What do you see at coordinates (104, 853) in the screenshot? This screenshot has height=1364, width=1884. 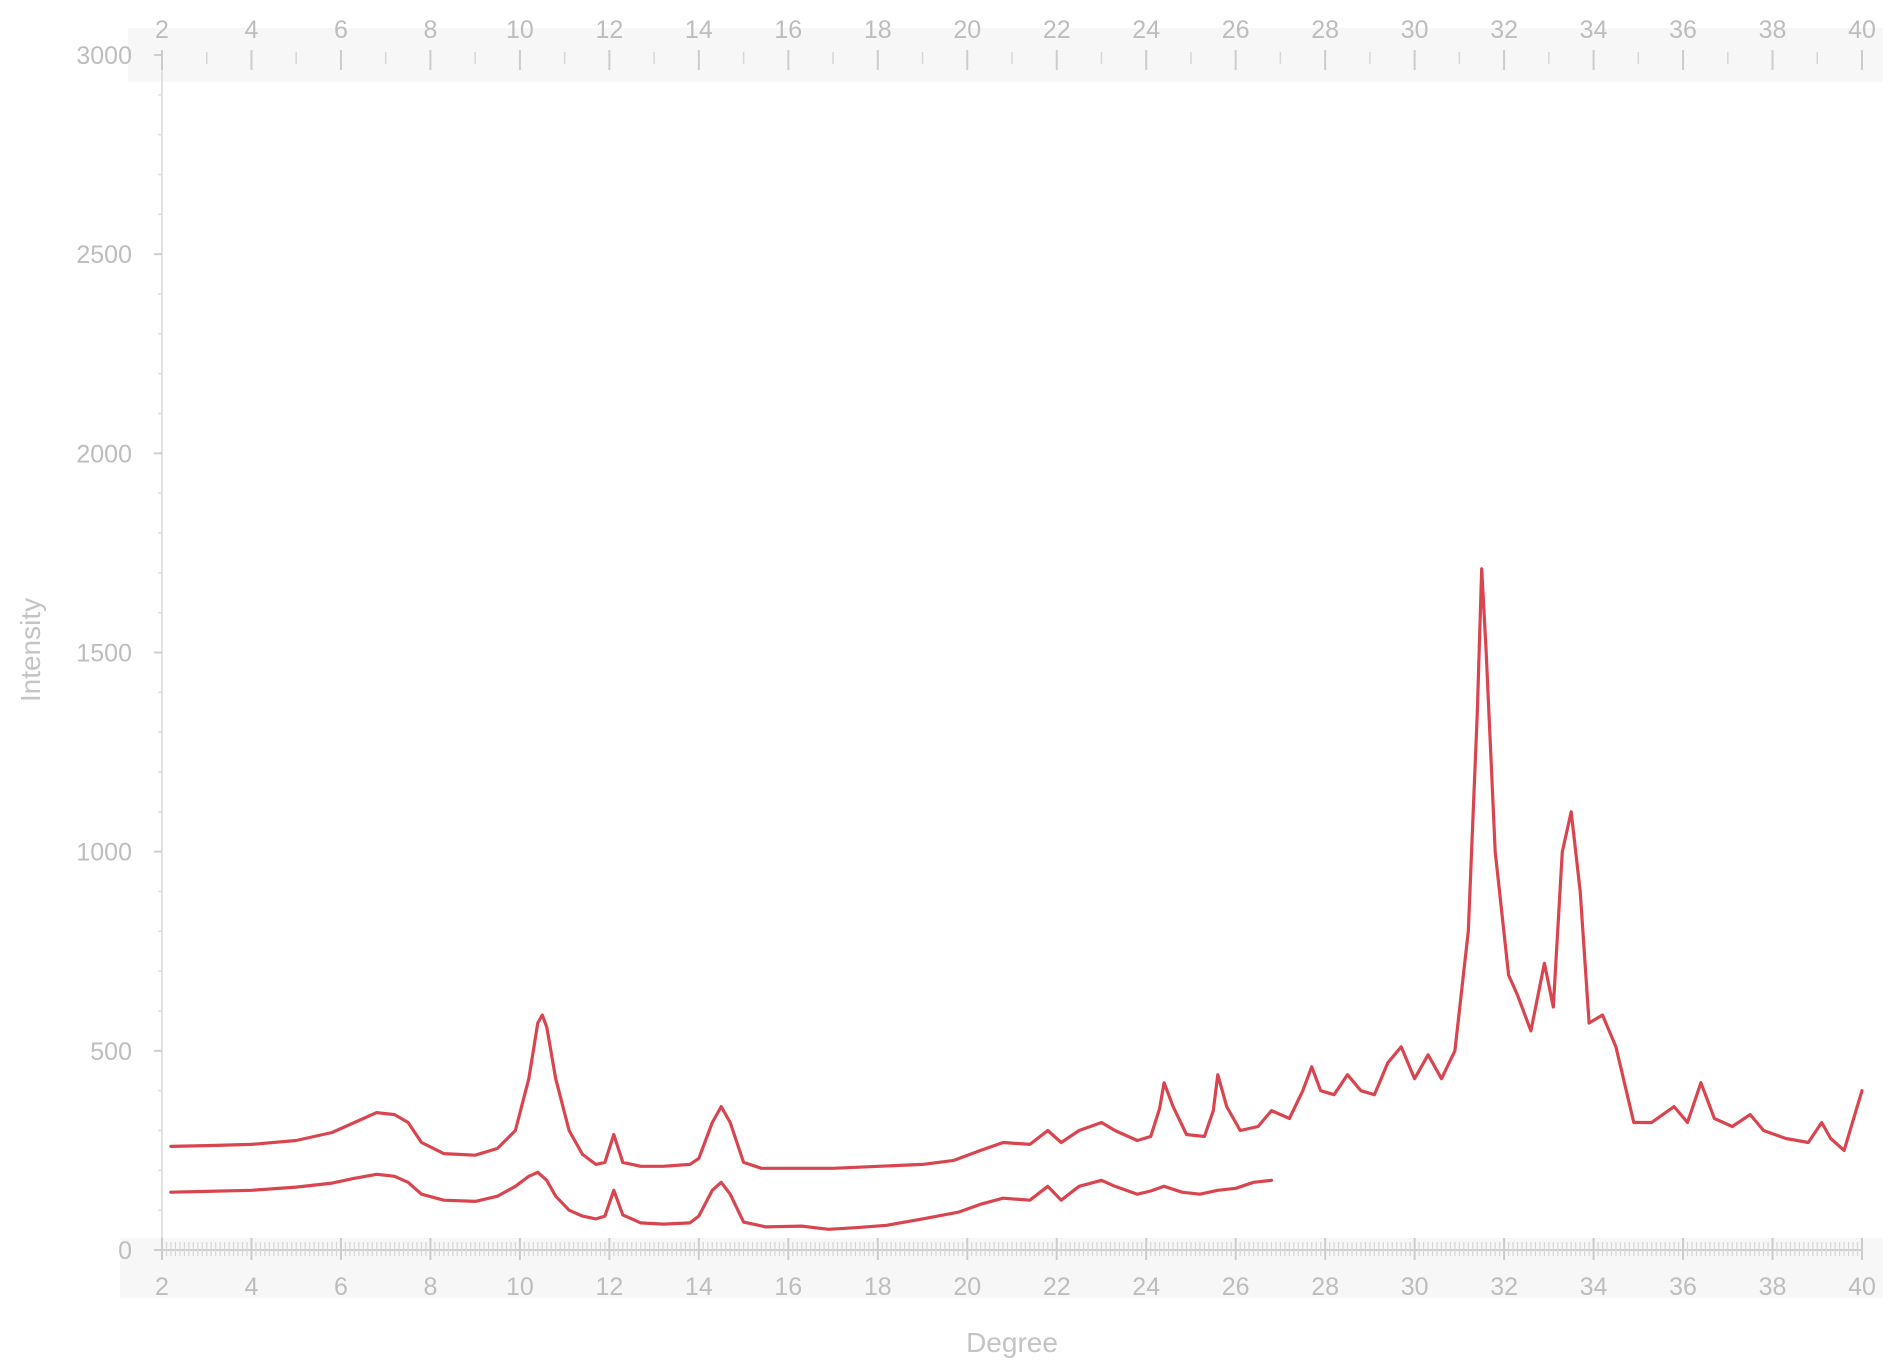 I see `y-tick-label: 1000` at bounding box center [104, 853].